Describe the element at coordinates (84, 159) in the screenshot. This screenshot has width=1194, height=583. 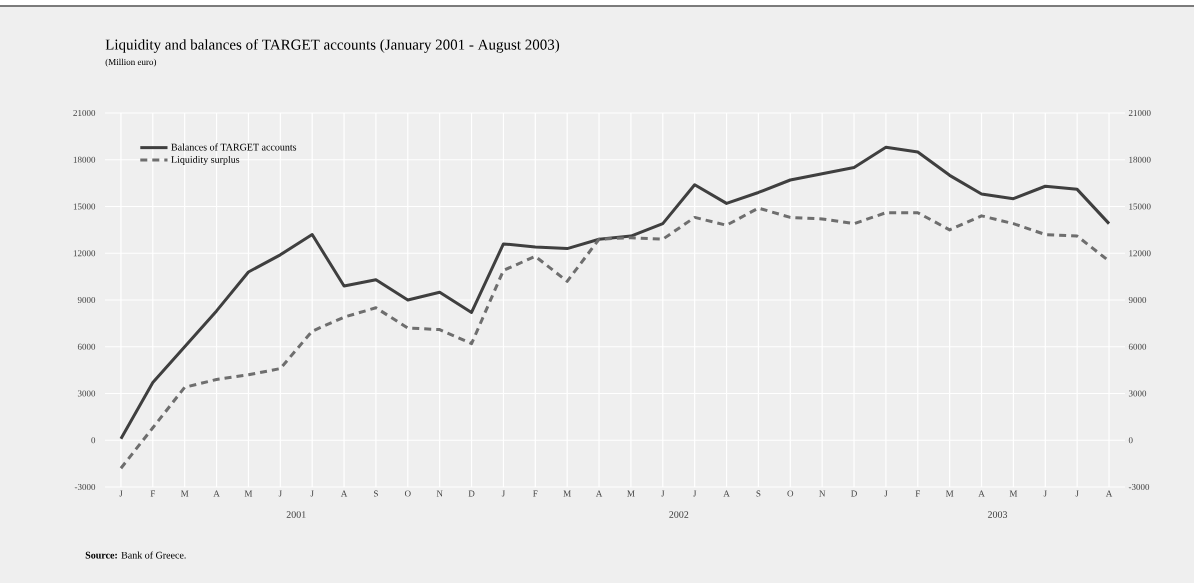
I see `y-tick-label: 18000` at that location.